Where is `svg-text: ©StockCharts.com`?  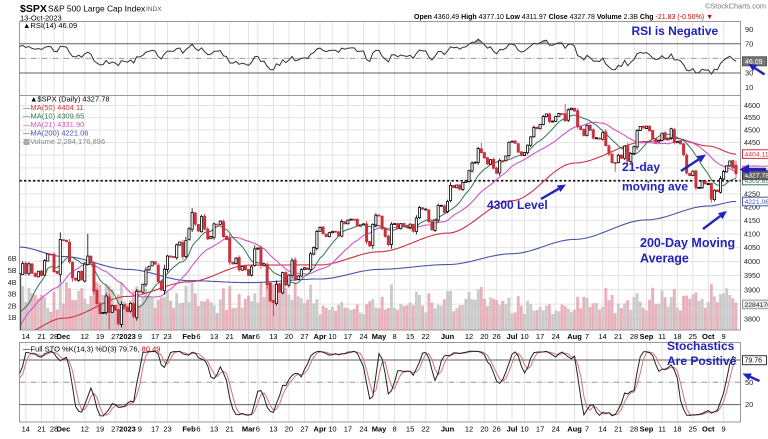
svg-text: ©StockCharts.com is located at coordinates (735, 6).